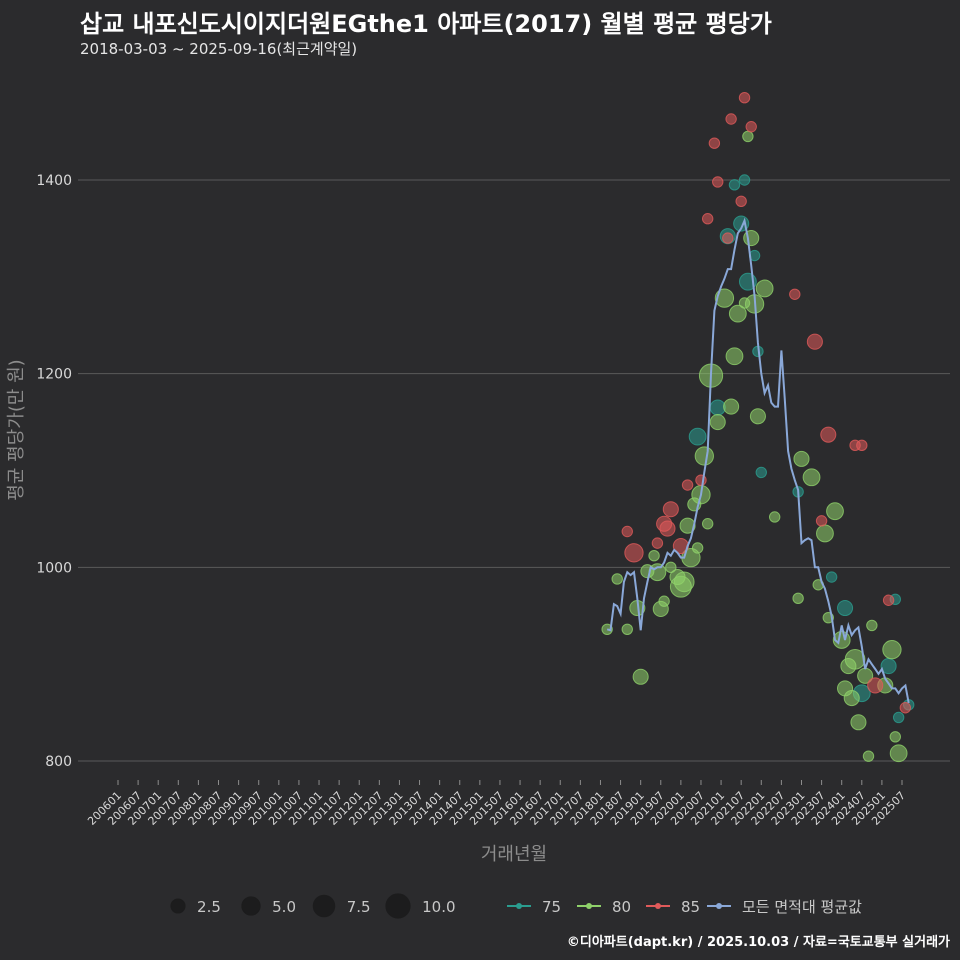  I want to click on legend-color-label: 85, so click(690, 907).